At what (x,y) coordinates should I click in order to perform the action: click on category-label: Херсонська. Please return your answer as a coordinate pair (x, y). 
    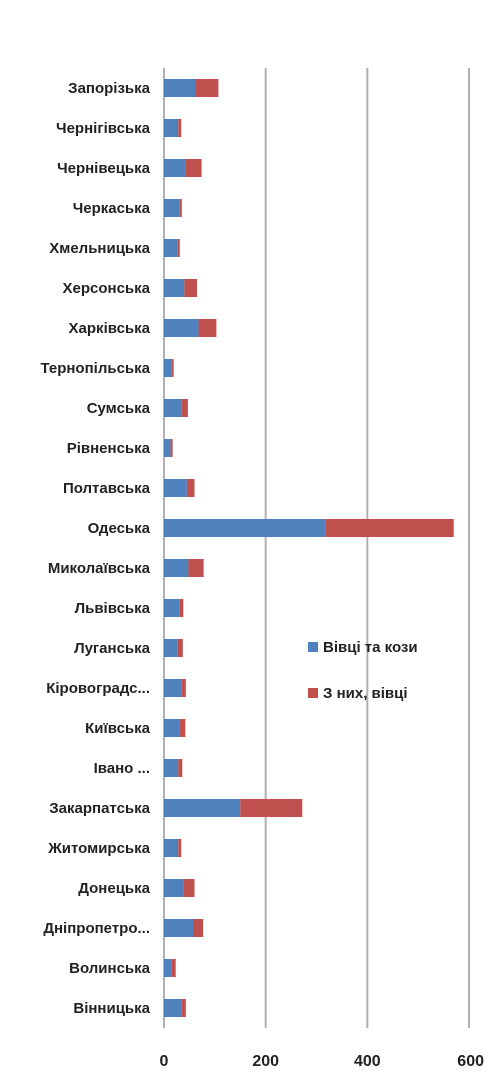
    Looking at the image, I should click on (107, 288).